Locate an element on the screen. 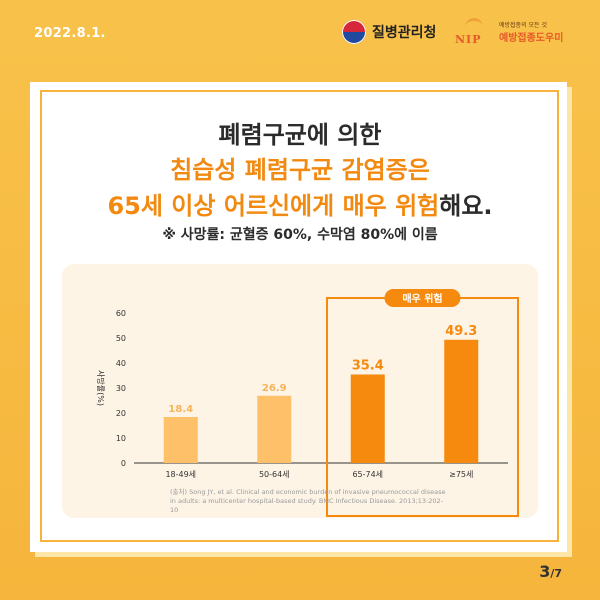 This screenshot has width=600, height=600. bar-value-label: 26.9 is located at coordinates (274, 388).